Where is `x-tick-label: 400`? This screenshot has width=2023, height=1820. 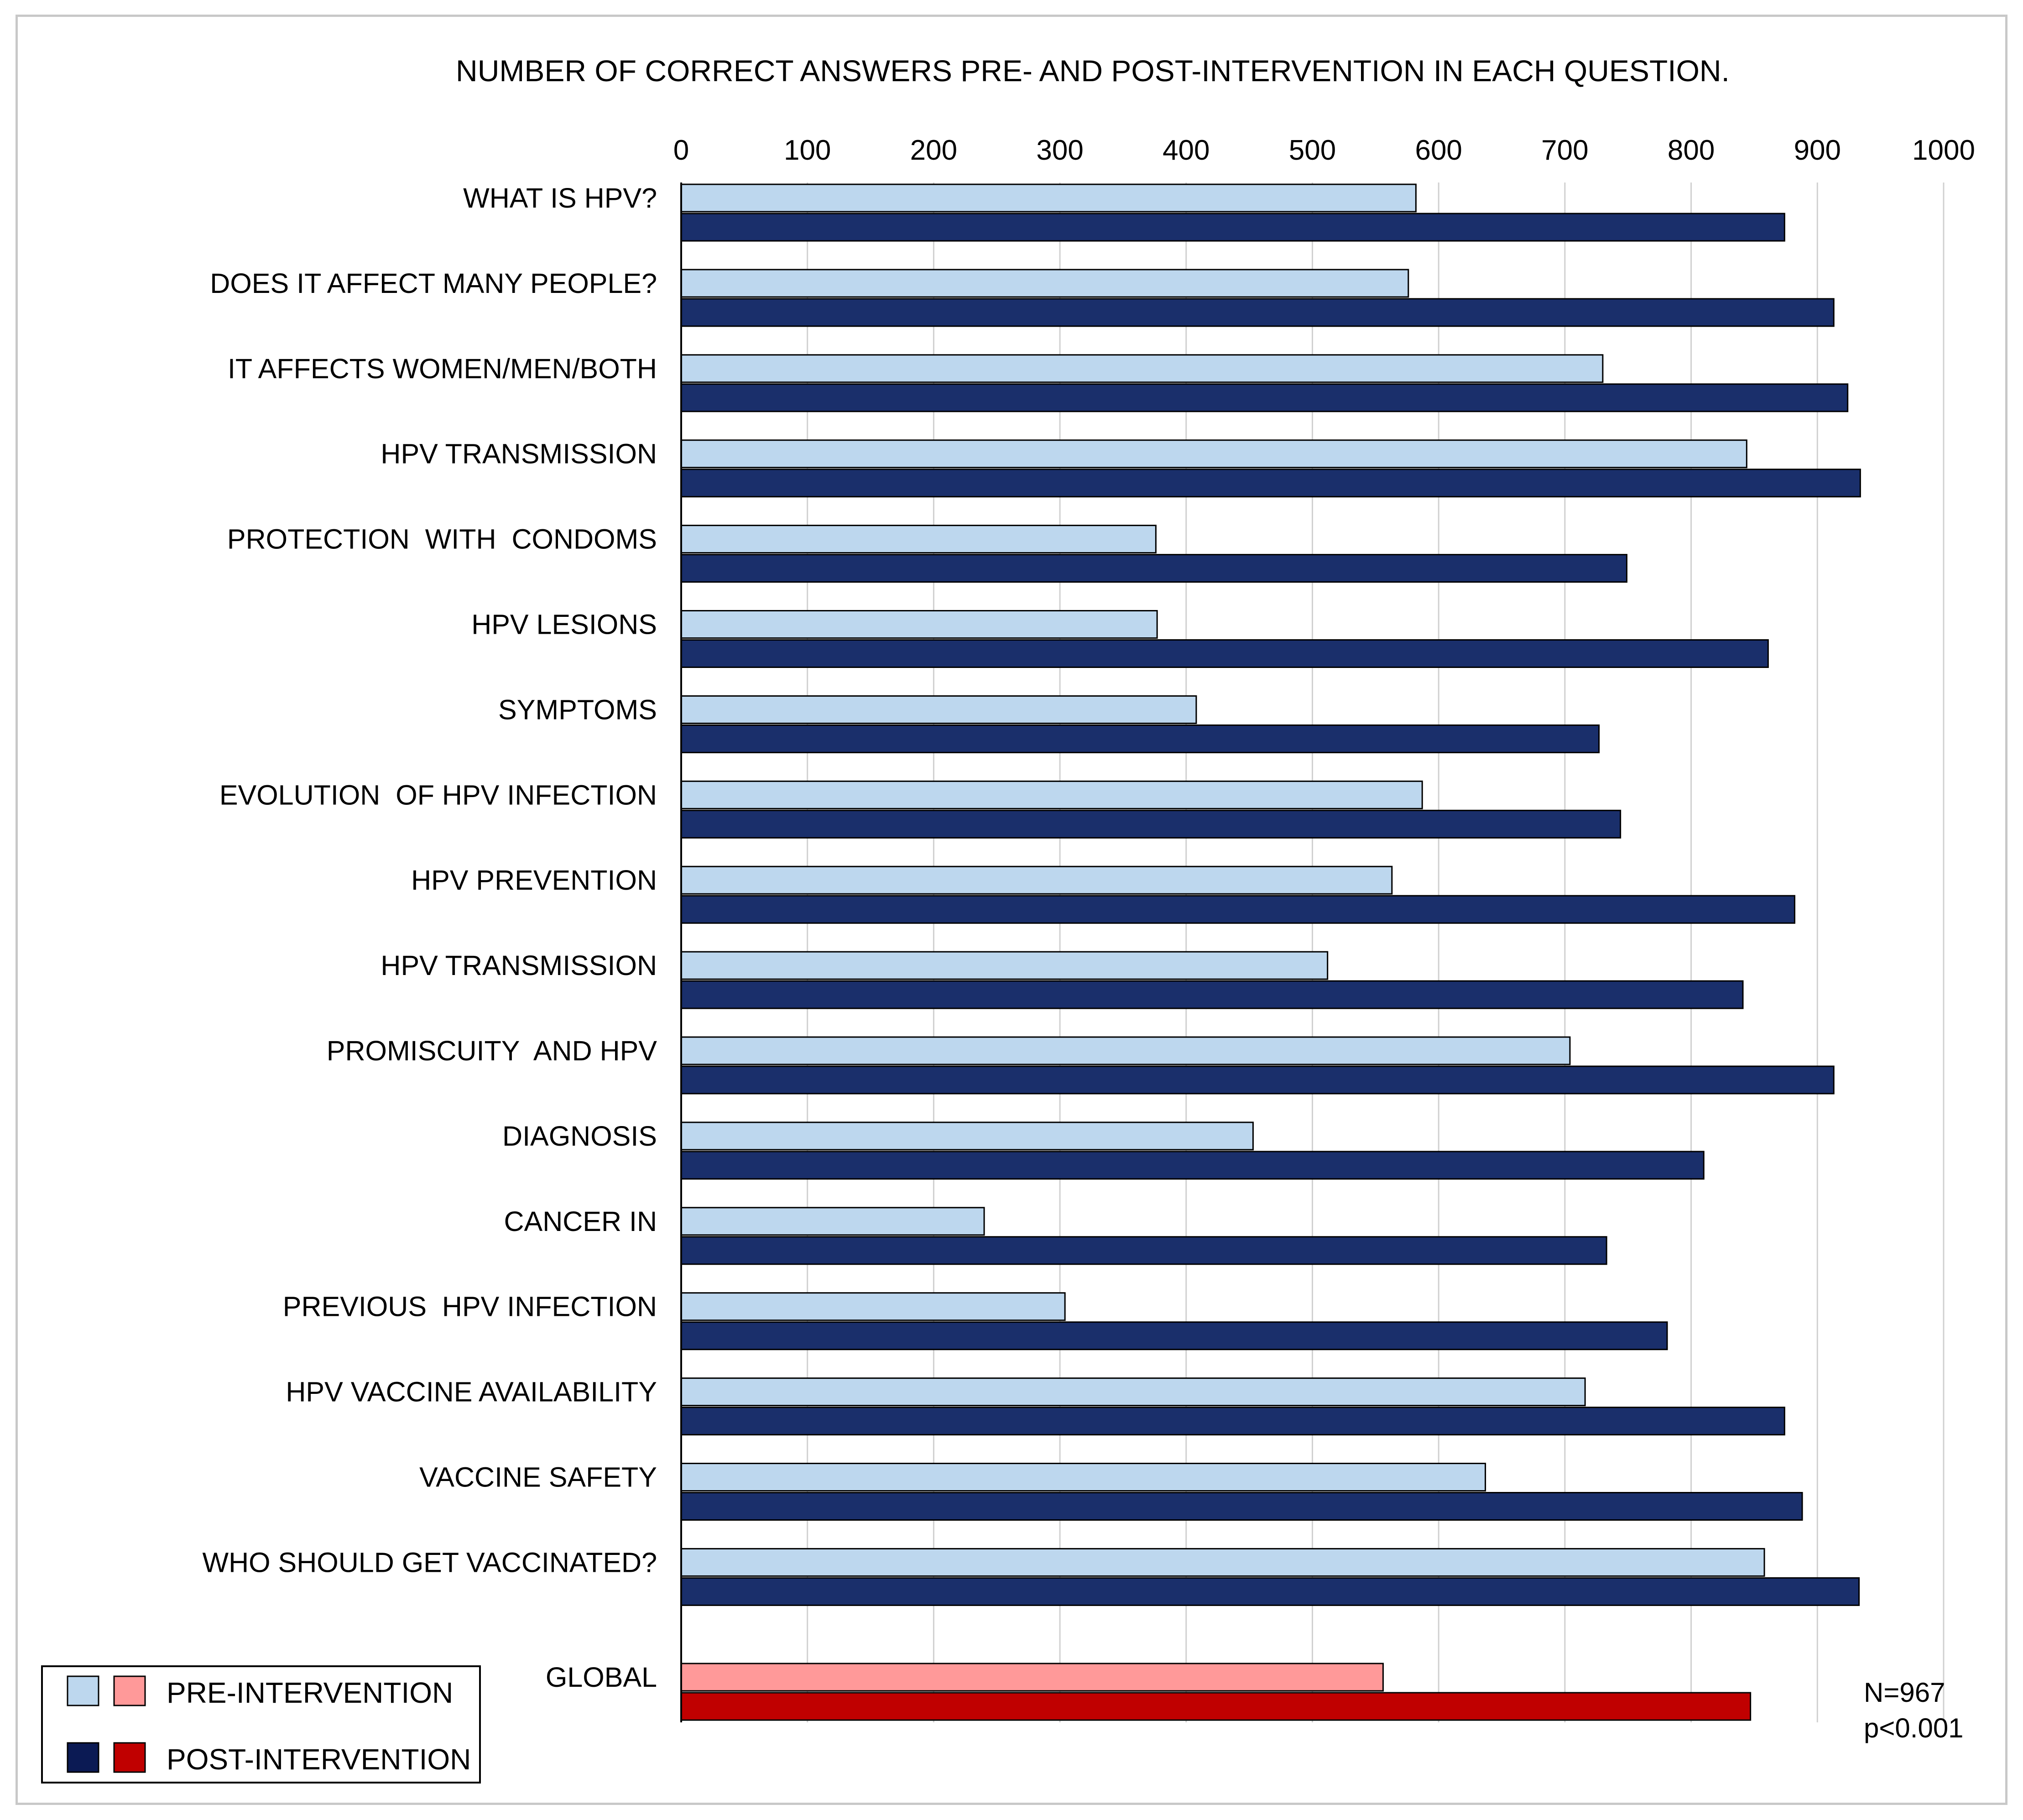
x-tick-label: 400 is located at coordinates (1186, 151).